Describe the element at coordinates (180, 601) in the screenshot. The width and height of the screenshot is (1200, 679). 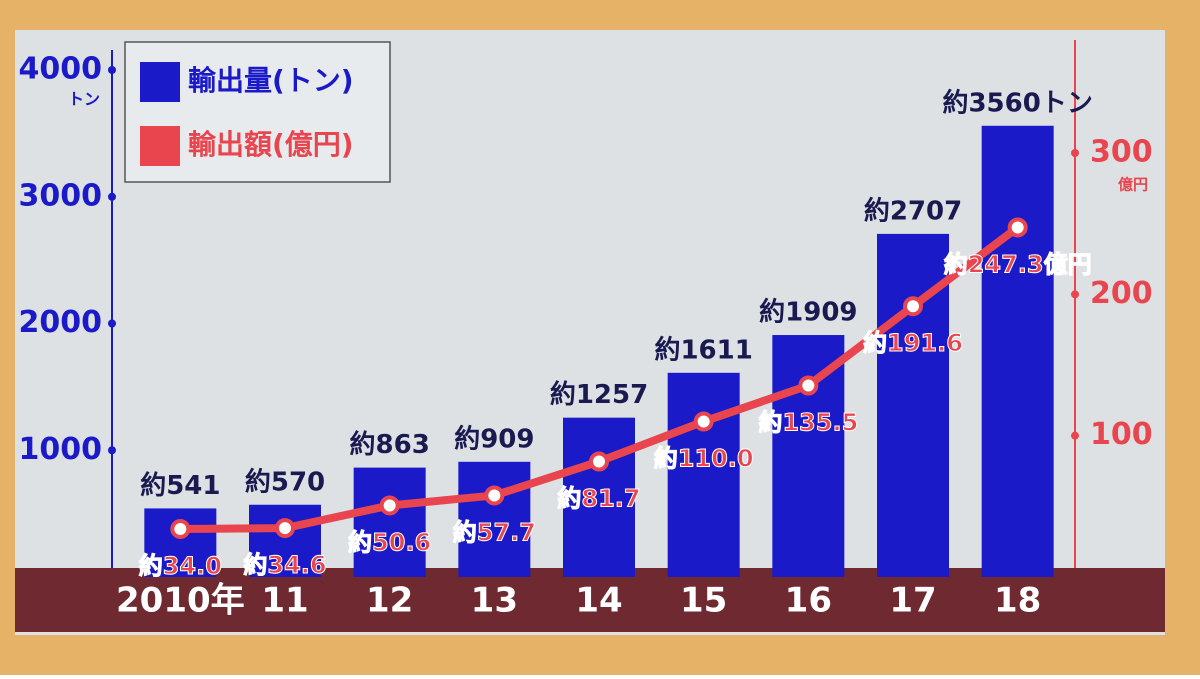
I see `x-tick-label: 2010年` at that location.